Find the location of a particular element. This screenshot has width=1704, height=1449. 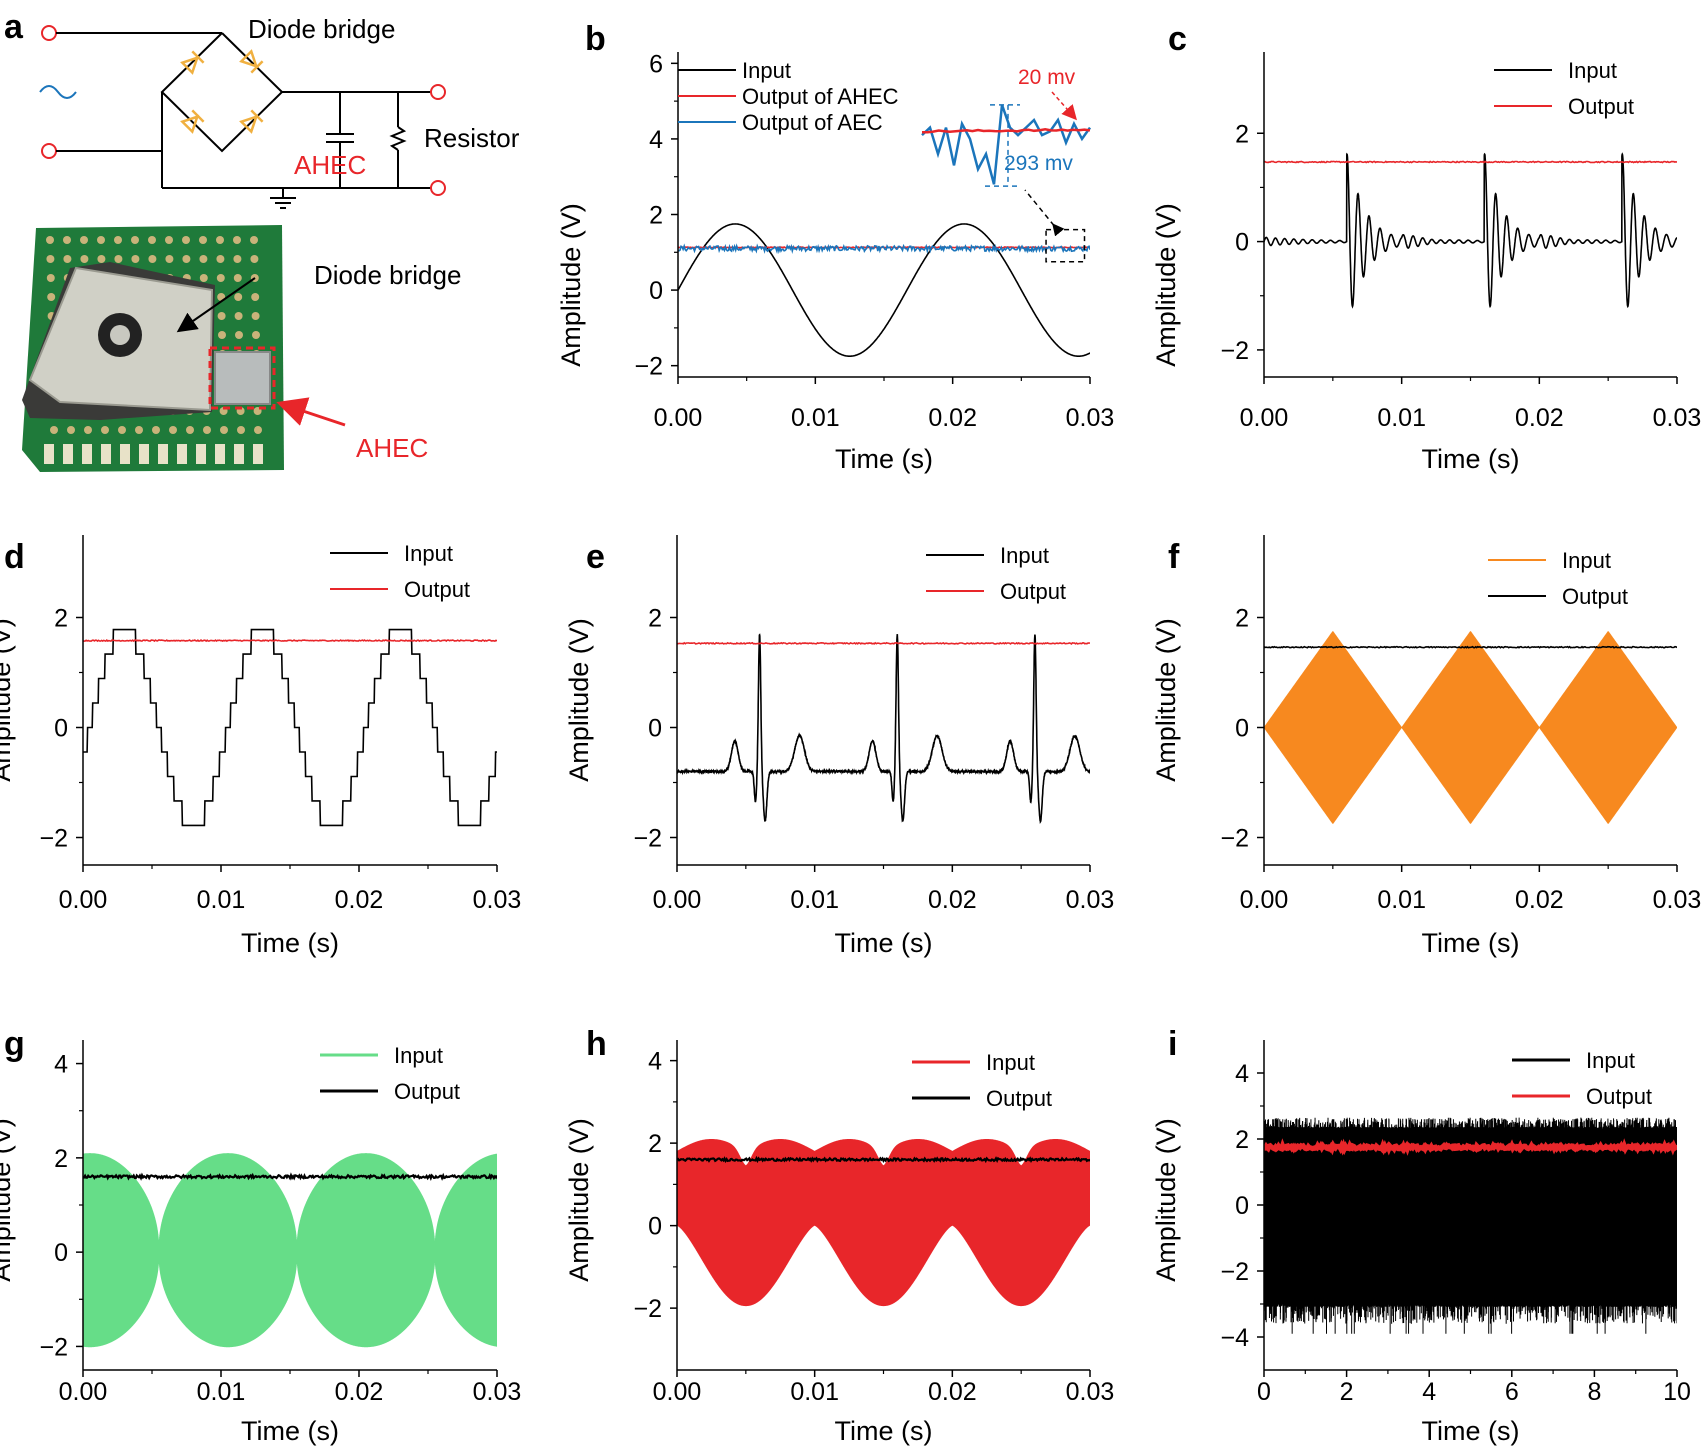

y-tick-label: 4 is located at coordinates (1242, 1074).